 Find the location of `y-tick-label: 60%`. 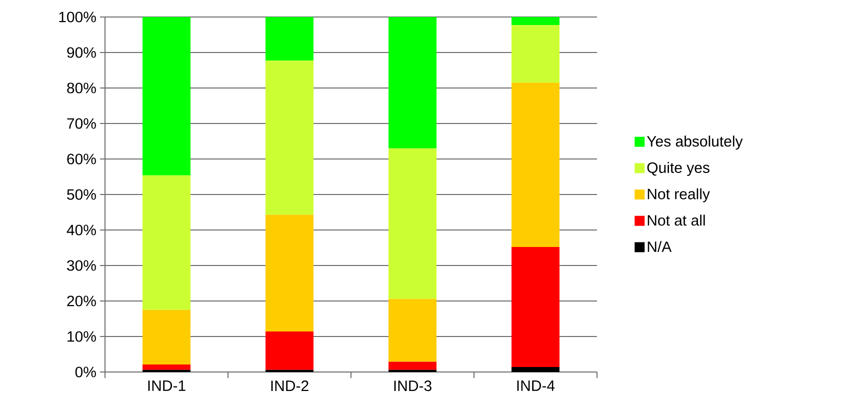

y-tick-label: 60% is located at coordinates (81, 159).